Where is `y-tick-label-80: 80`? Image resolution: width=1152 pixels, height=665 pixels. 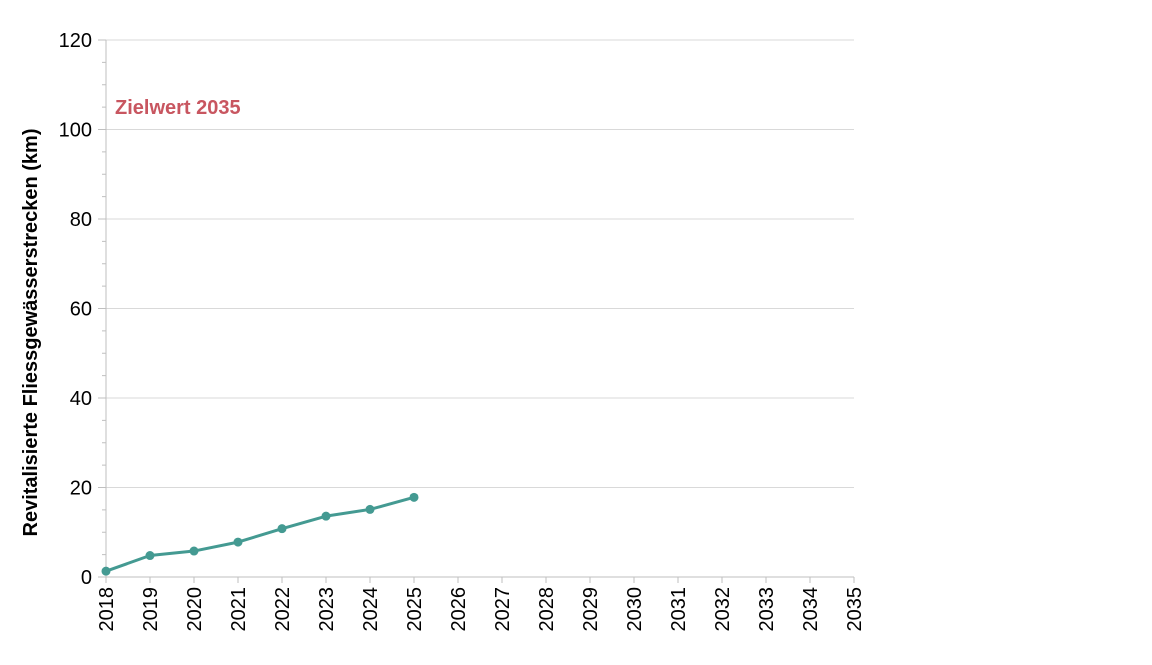 y-tick-label-80: 80 is located at coordinates (81, 220).